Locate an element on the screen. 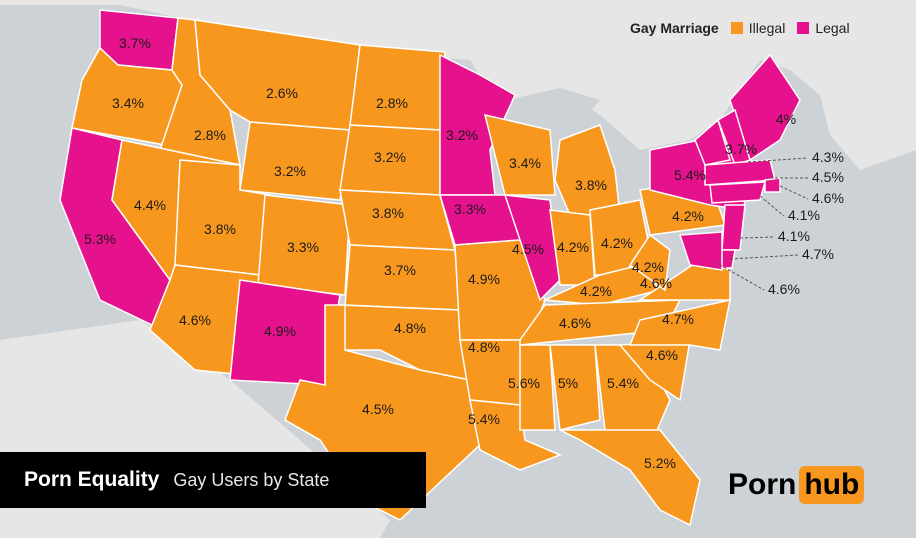  state-ct is located at coordinates (738, 192).